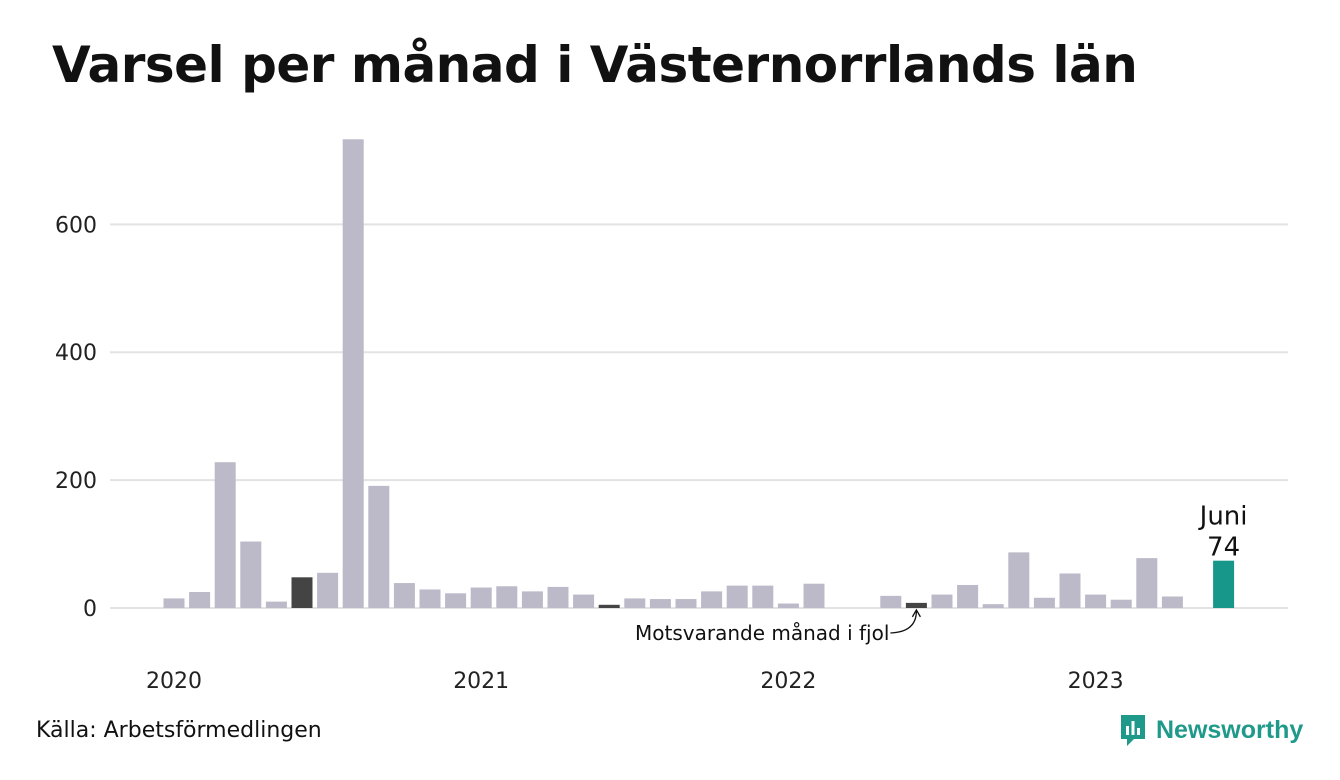 Image resolution: width=1340 pixels, height=780 pixels. Describe the element at coordinates (1223, 517) in the screenshot. I see `highlight-month-label: Juni` at that location.